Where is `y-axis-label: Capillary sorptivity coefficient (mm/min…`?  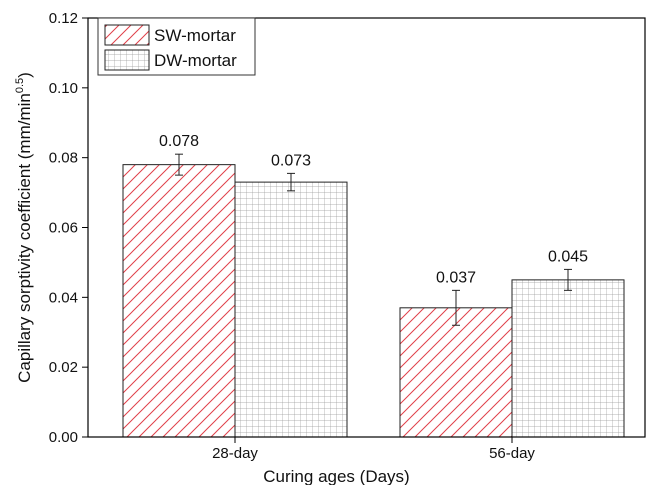 y-axis-label: Capillary sorptivity coefficient (mm/min… is located at coordinates (24, 227).